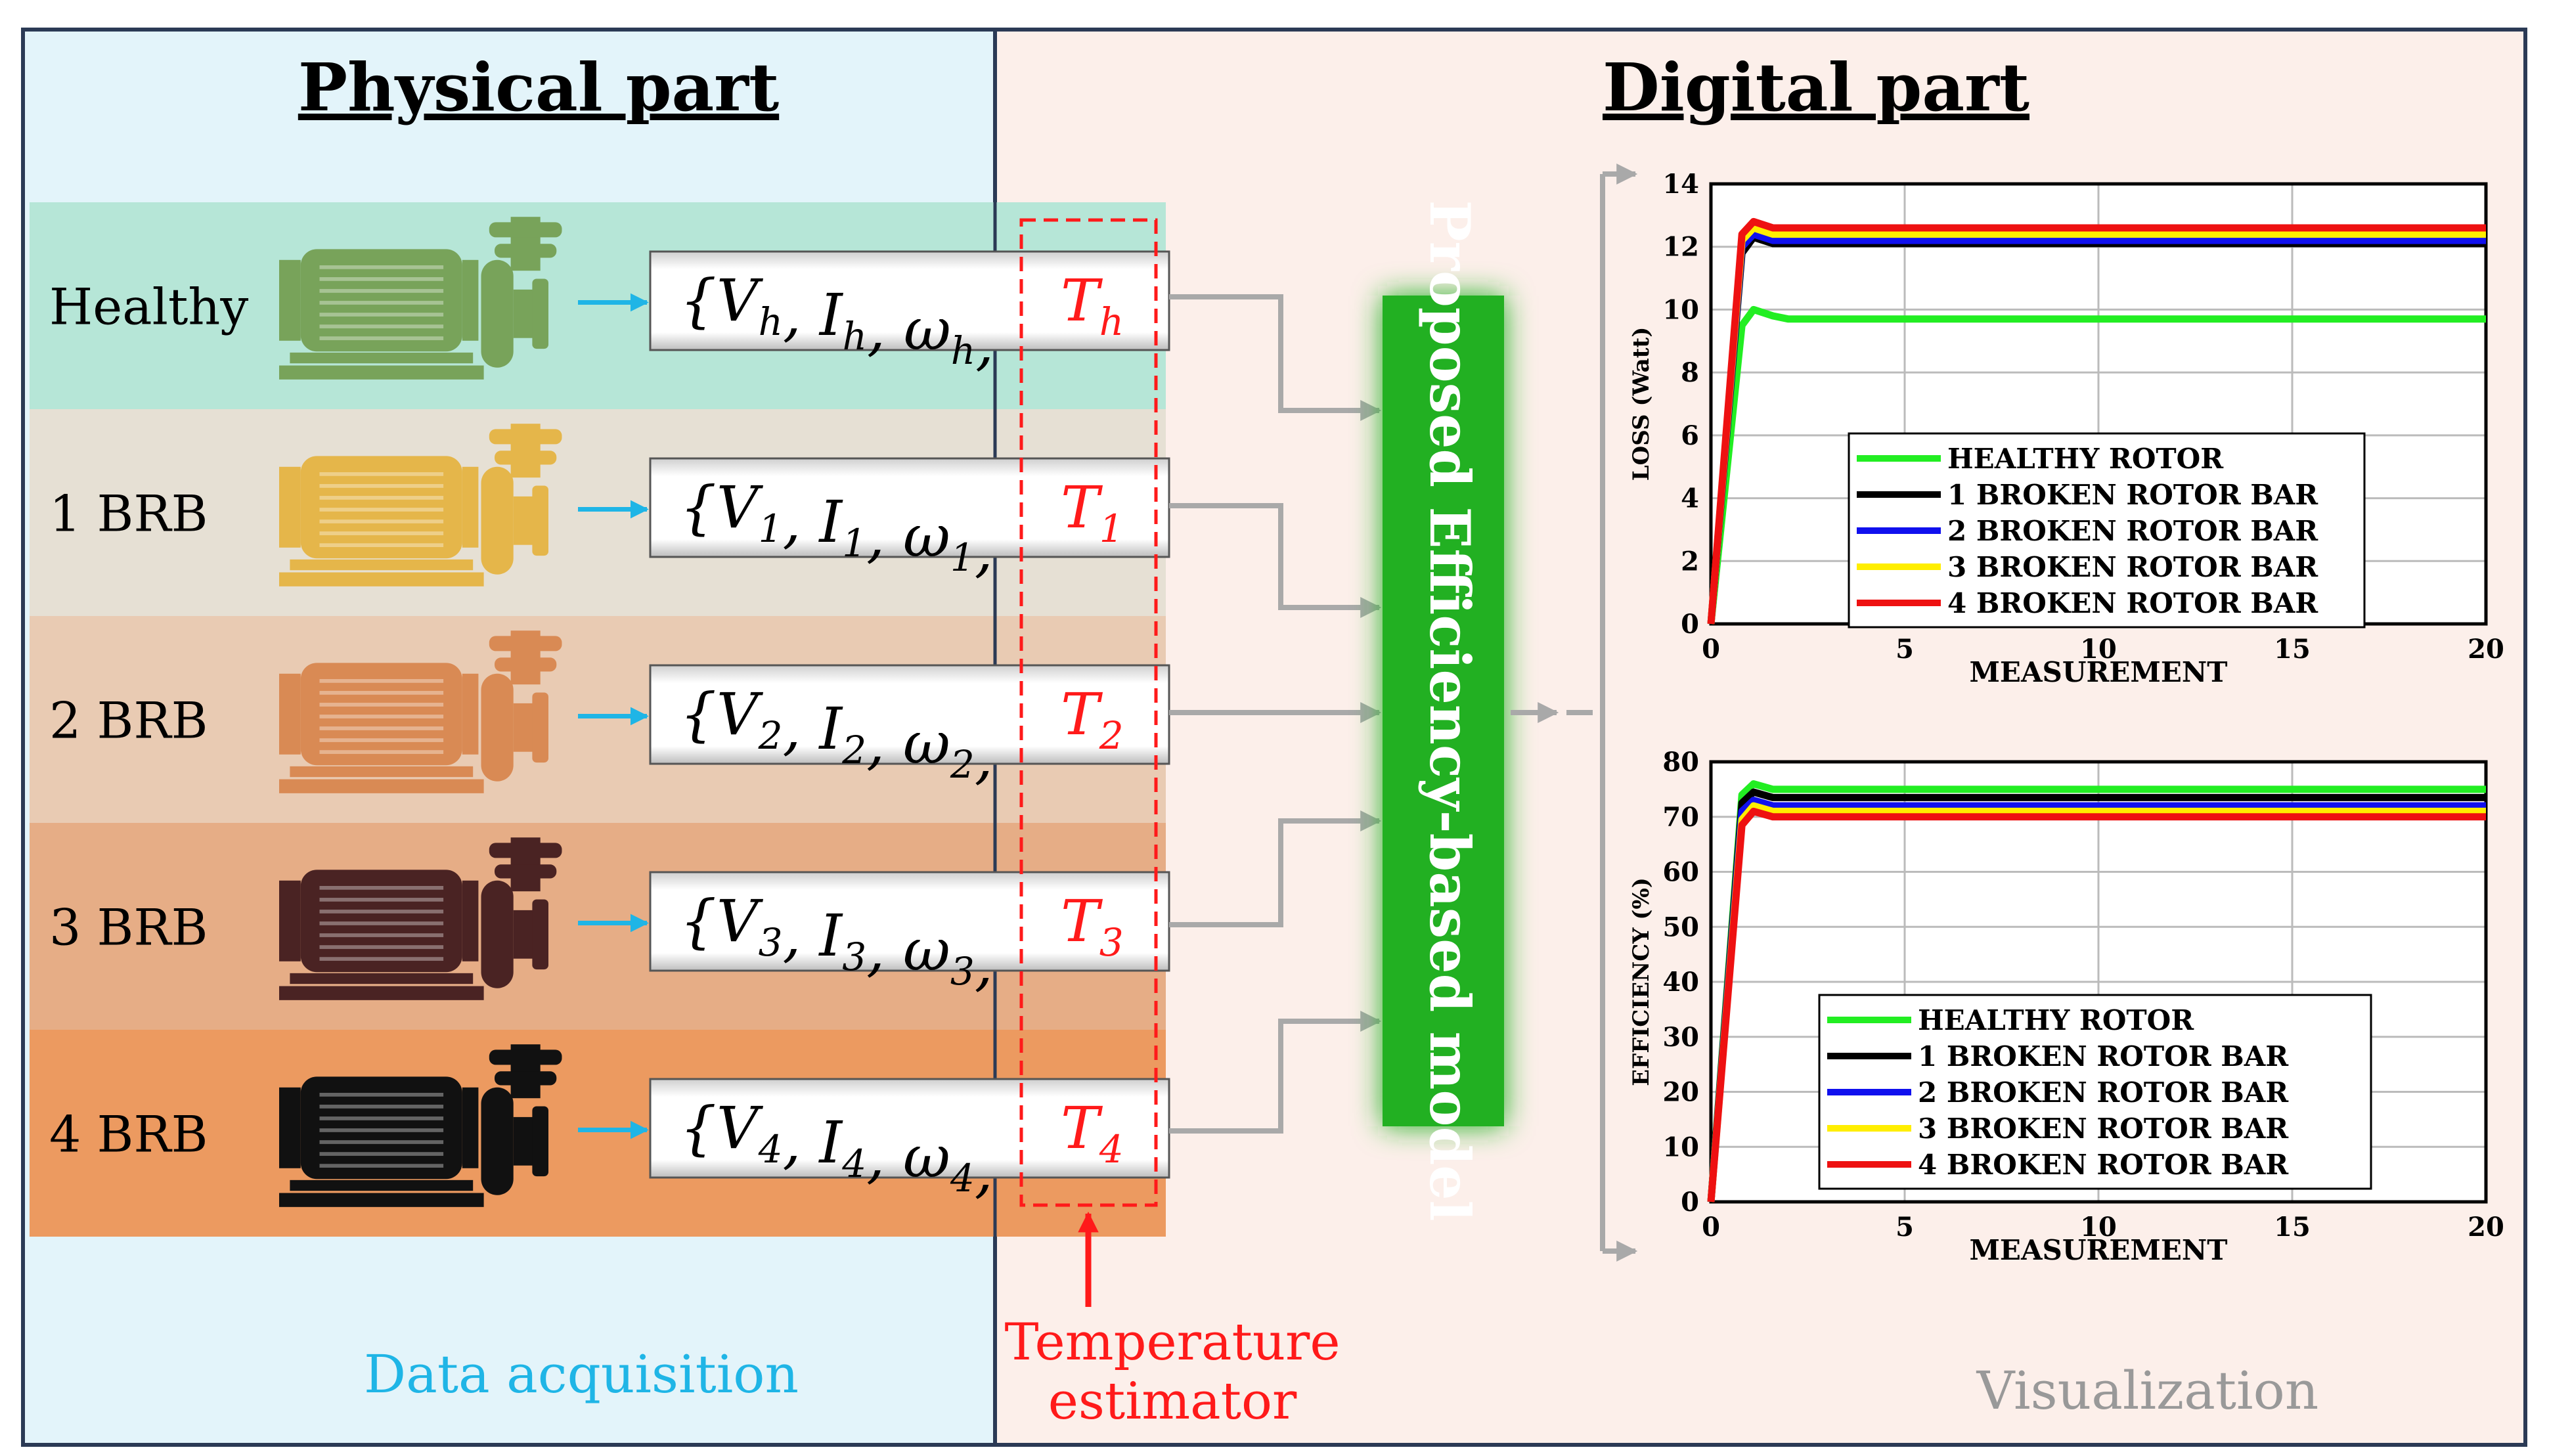 This screenshot has height=1456, width=2549. What do you see at coordinates (539, 87) in the screenshot?
I see `physical-part-title: Physical part` at bounding box center [539, 87].